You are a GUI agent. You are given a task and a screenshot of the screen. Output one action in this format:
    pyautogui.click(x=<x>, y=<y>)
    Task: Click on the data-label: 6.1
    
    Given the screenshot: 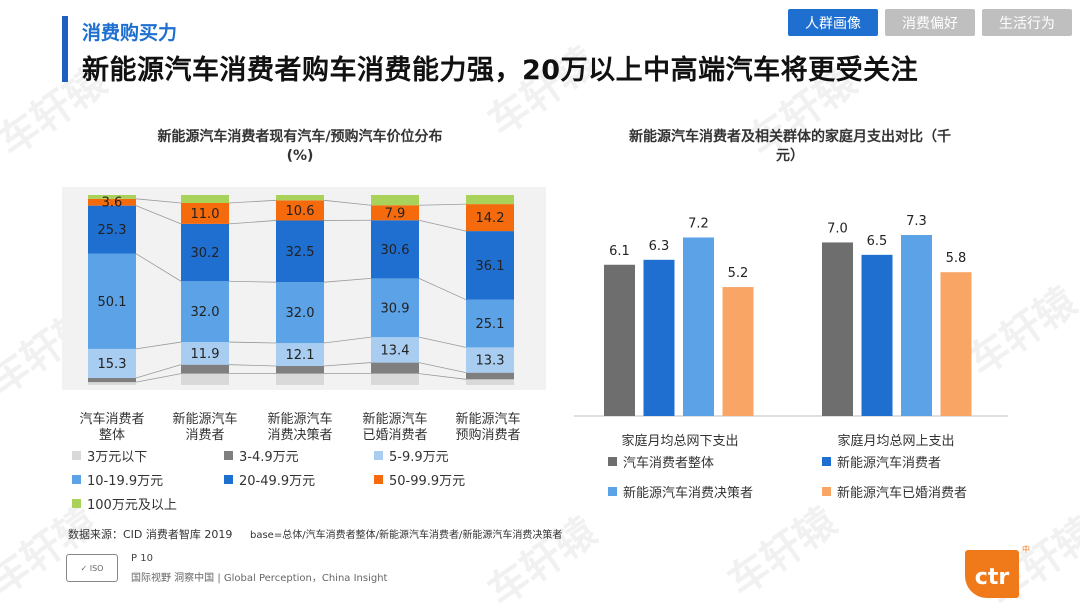 What is the action you would take?
    pyautogui.click(x=619, y=251)
    